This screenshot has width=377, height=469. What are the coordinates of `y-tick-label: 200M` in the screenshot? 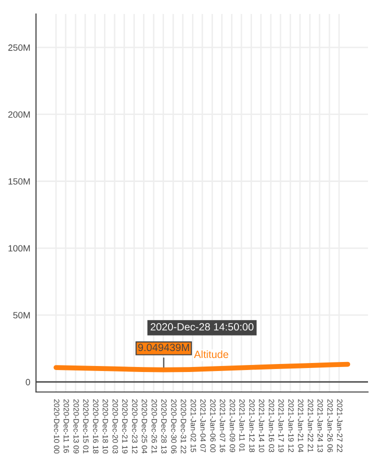 It's located at (19, 114).